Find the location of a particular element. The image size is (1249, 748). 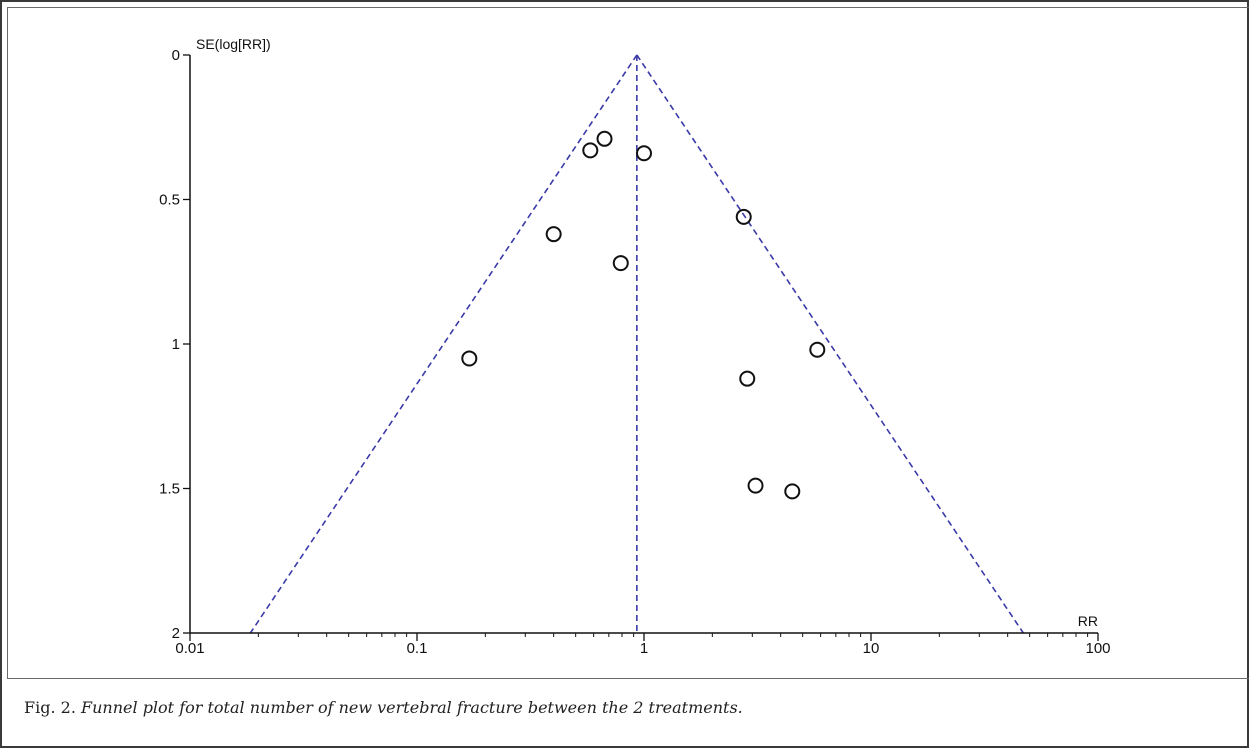

x-ticks: 0.01 0.1 1 10 100 is located at coordinates (643, 645).